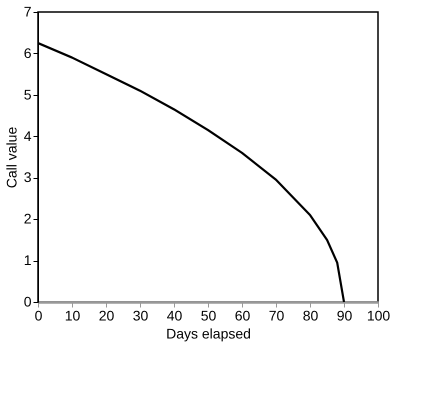 Image resolution: width=426 pixels, height=401 pixels. Describe the element at coordinates (28, 260) in the screenshot. I see `y-tick-label: 1` at that location.